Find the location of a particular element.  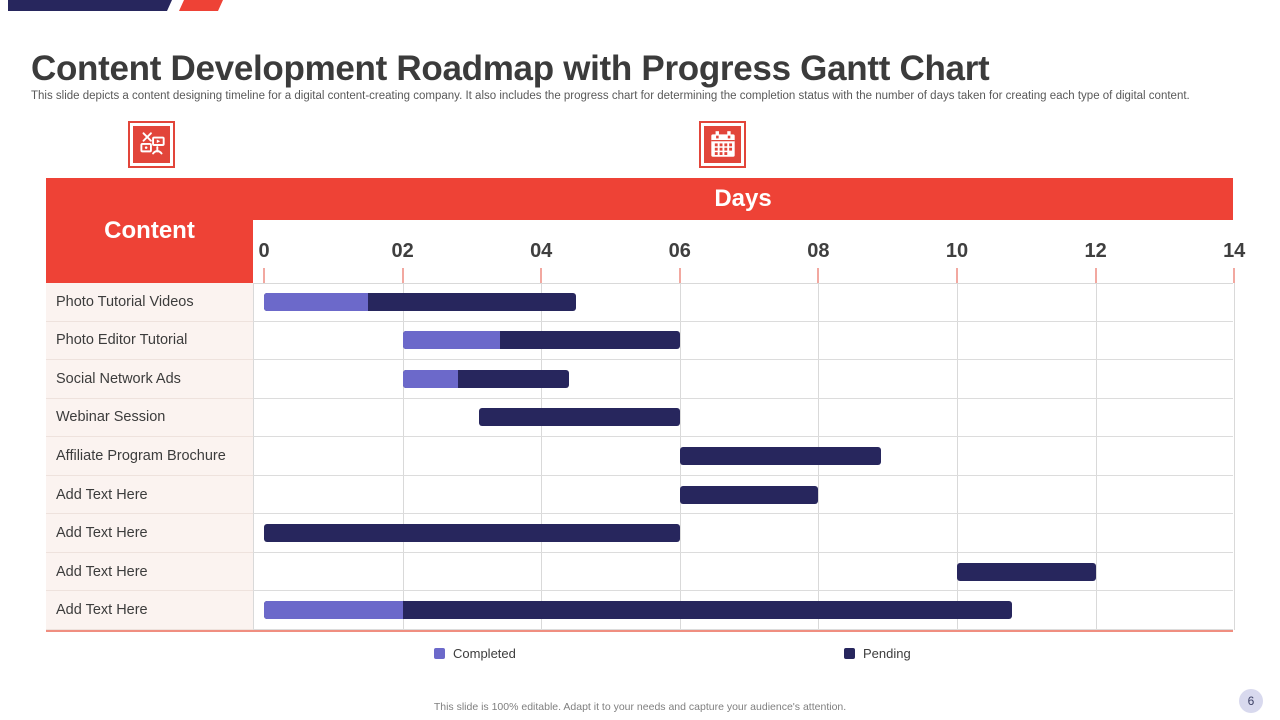

legend-label-completed: Completed is located at coordinates (484, 653).